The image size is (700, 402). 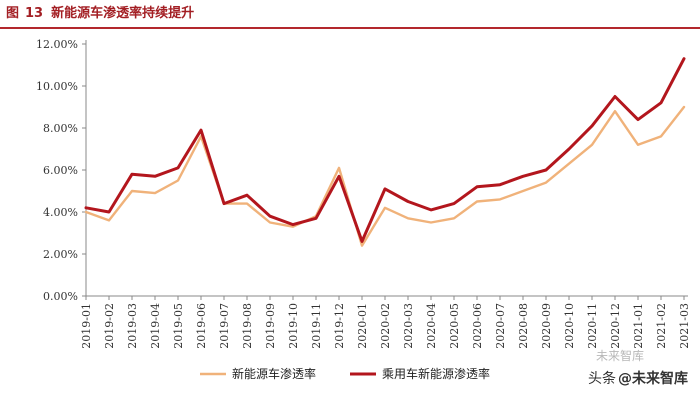 What do you see at coordinates (132, 326) in the screenshot?
I see `x-tick-label: 2019-03` at bounding box center [132, 326].